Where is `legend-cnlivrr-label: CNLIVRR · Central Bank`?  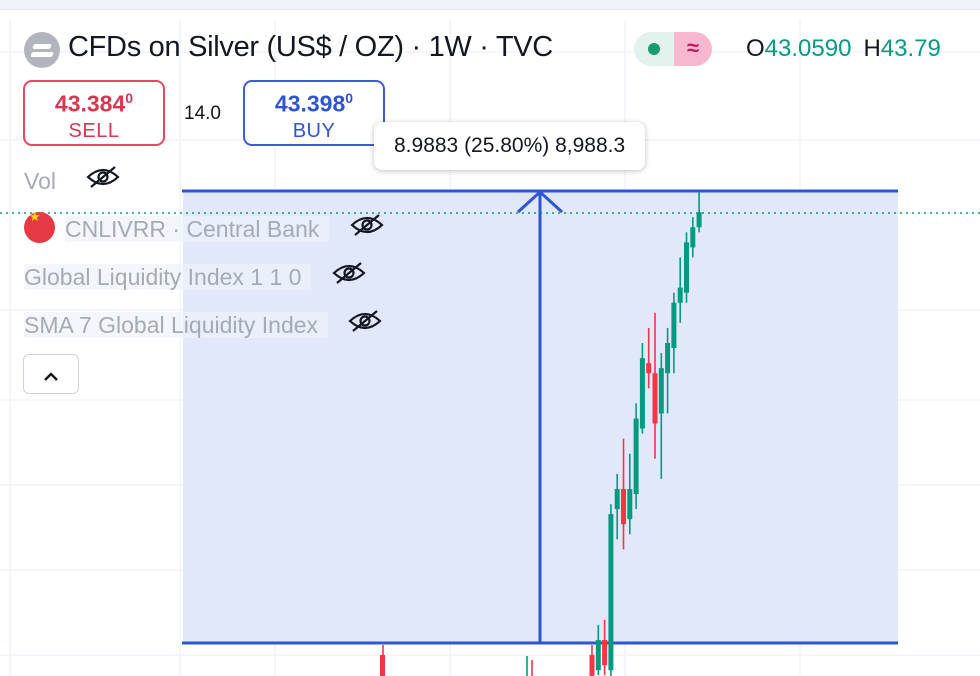 legend-cnlivrr-label: CNLIVRR · Central Bank is located at coordinates (197, 229).